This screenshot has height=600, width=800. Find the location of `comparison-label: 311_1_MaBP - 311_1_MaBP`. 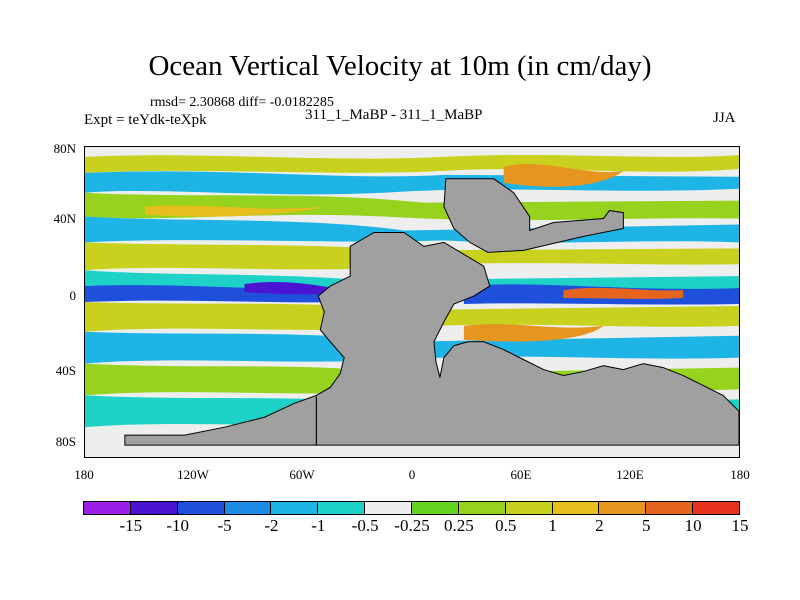

comparison-label: 311_1_MaBP - 311_1_MaBP is located at coordinates (394, 115).